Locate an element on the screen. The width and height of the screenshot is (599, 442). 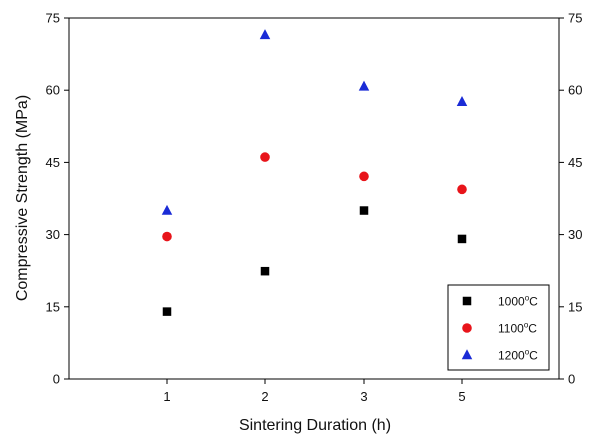
y-tick-label-left: 15 is located at coordinates (53, 306).